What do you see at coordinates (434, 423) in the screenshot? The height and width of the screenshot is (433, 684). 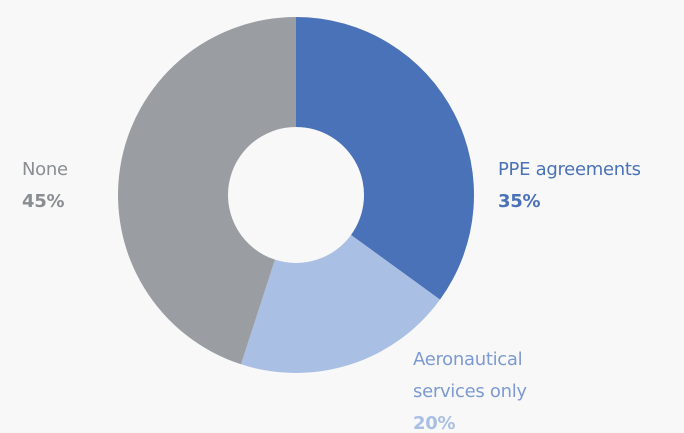 I see `value-label: 20%` at bounding box center [434, 423].